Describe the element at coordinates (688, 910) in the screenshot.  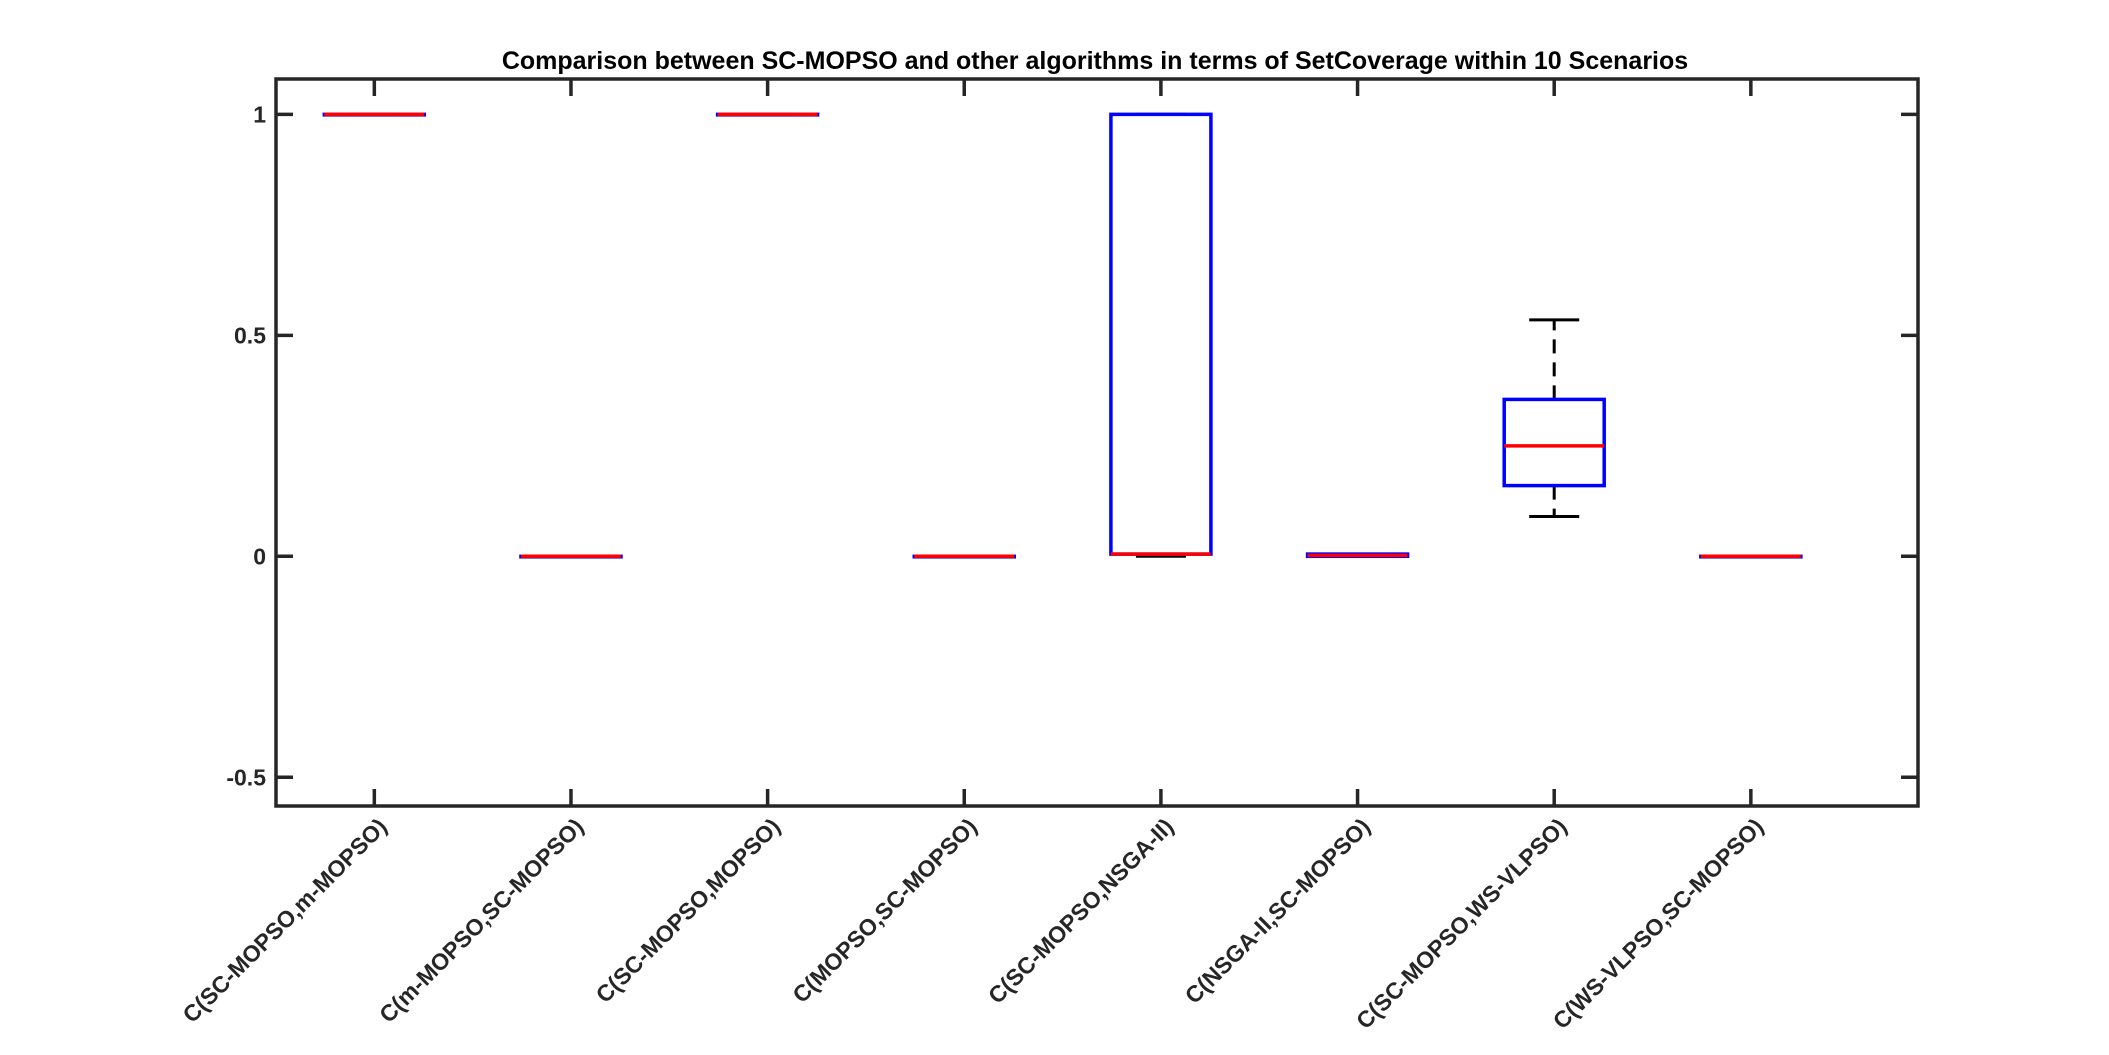
I see `x-tick-label: C(SC-MOPSO,MOPSO)` at that location.